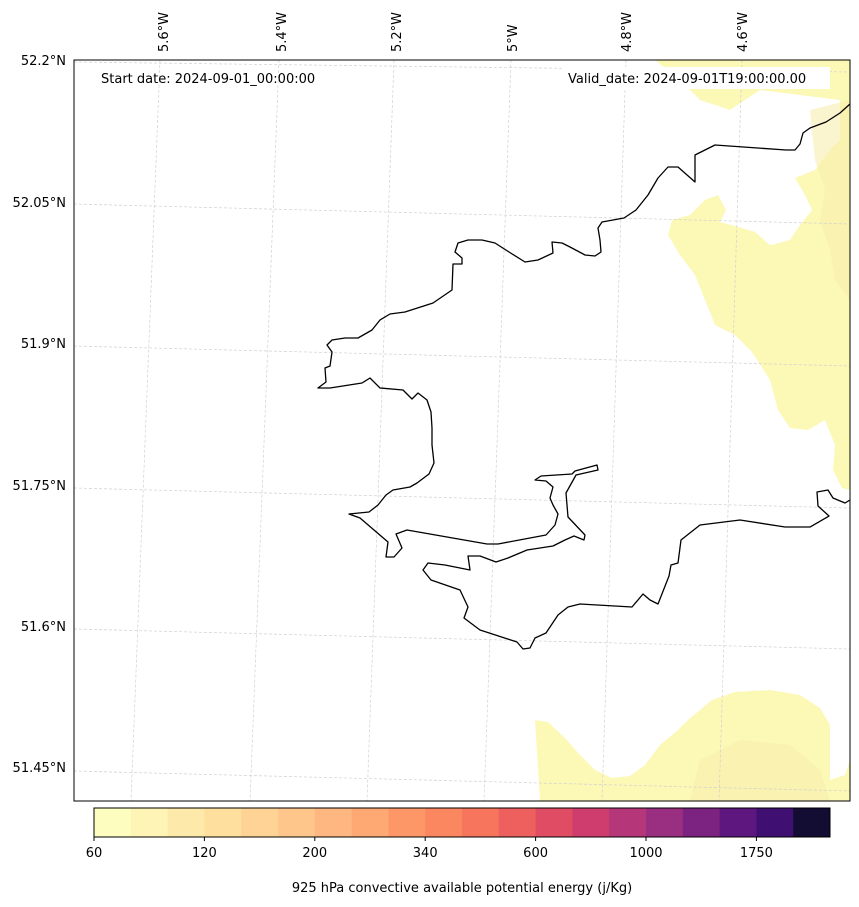  What do you see at coordinates (39, 203) in the screenshot?
I see `lat-label: 52.05°N` at bounding box center [39, 203].